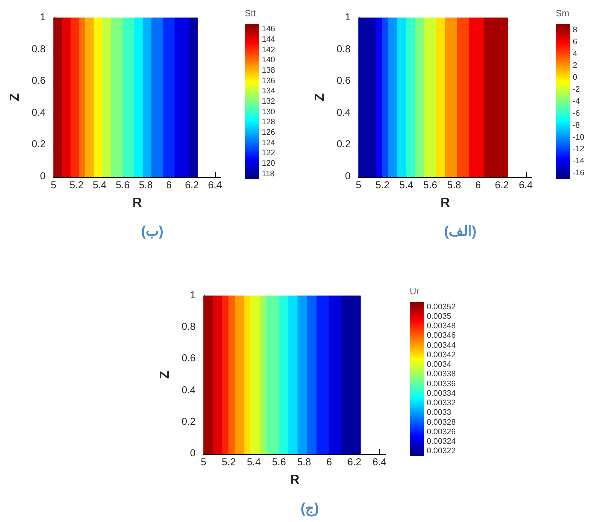 This screenshot has height=522, width=616. I want to click on color-bar-label: 122, so click(269, 153).